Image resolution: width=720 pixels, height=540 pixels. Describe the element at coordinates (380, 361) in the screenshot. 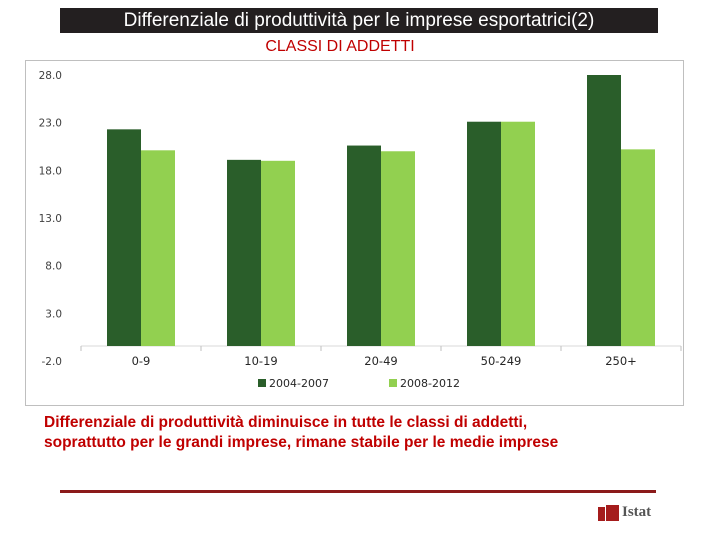

I see `x-tick-label: 20-49` at that location.